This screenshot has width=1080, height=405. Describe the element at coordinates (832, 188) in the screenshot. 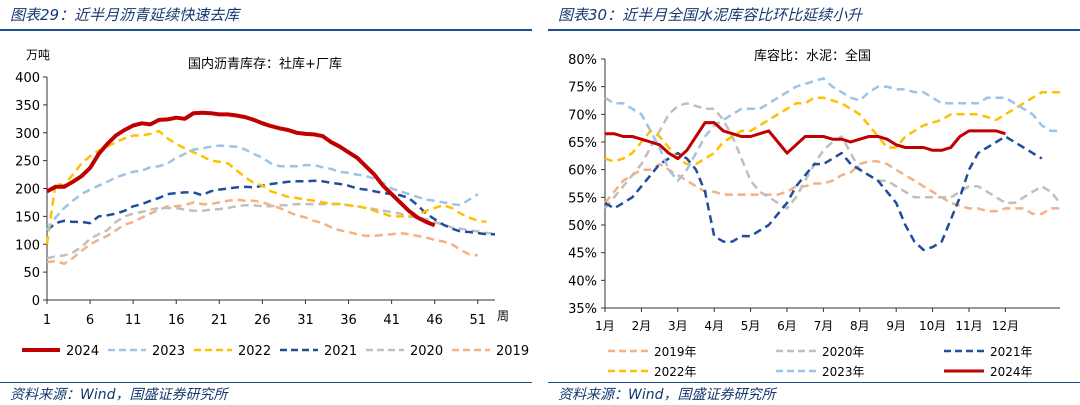

I see `series-line-2019年` at that location.